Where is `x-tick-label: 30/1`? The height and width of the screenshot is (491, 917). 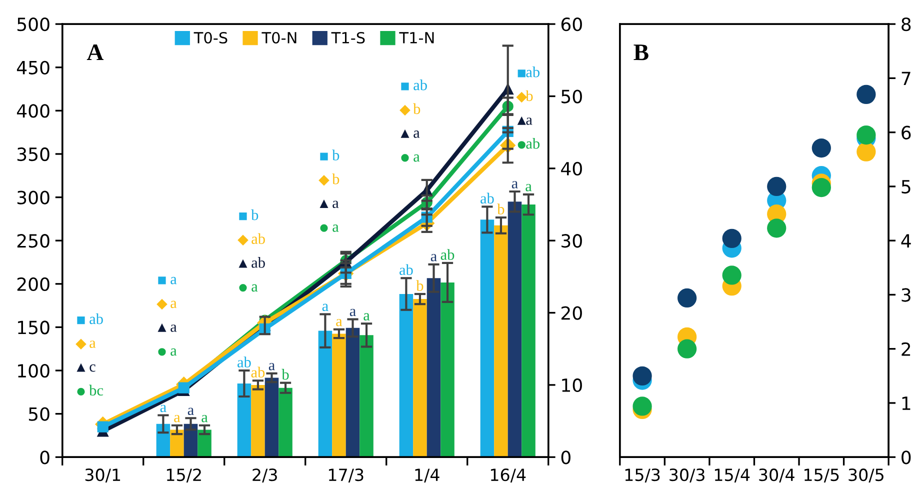 x-tick-label: 30/1 is located at coordinates (102, 475).